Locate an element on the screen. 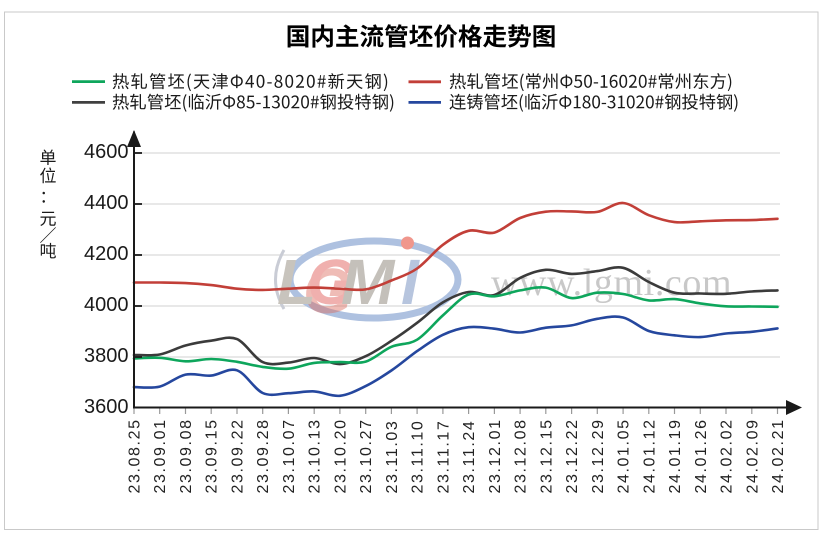 The height and width of the screenshot is (539, 824). svg-text: 23.09.15 is located at coordinates (212, 455).